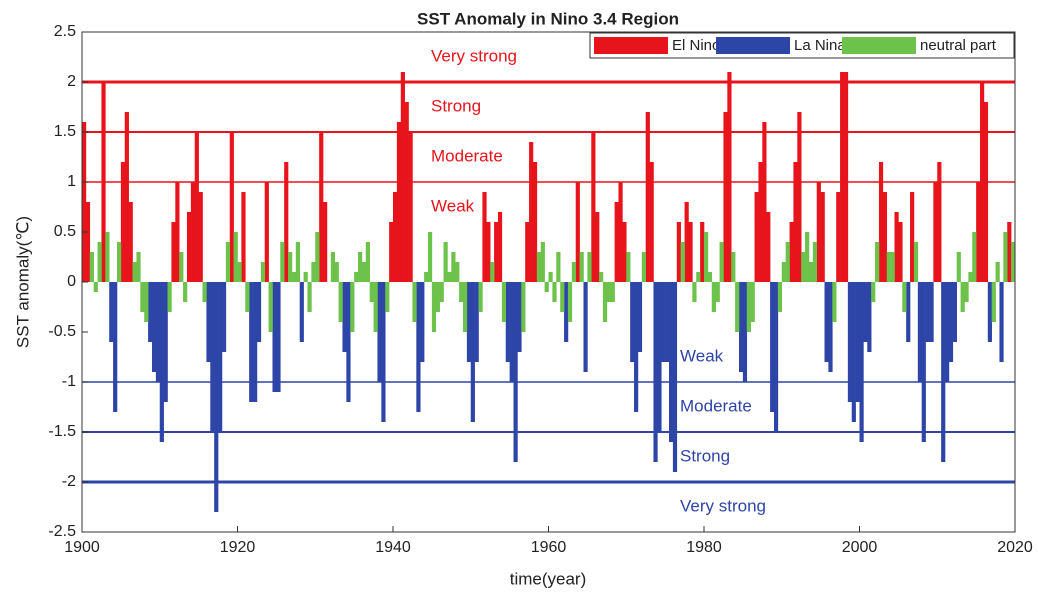 The height and width of the screenshot is (595, 1038). Describe the element at coordinates (238, 547) in the screenshot. I see `x-tick-label: 1920` at that location.